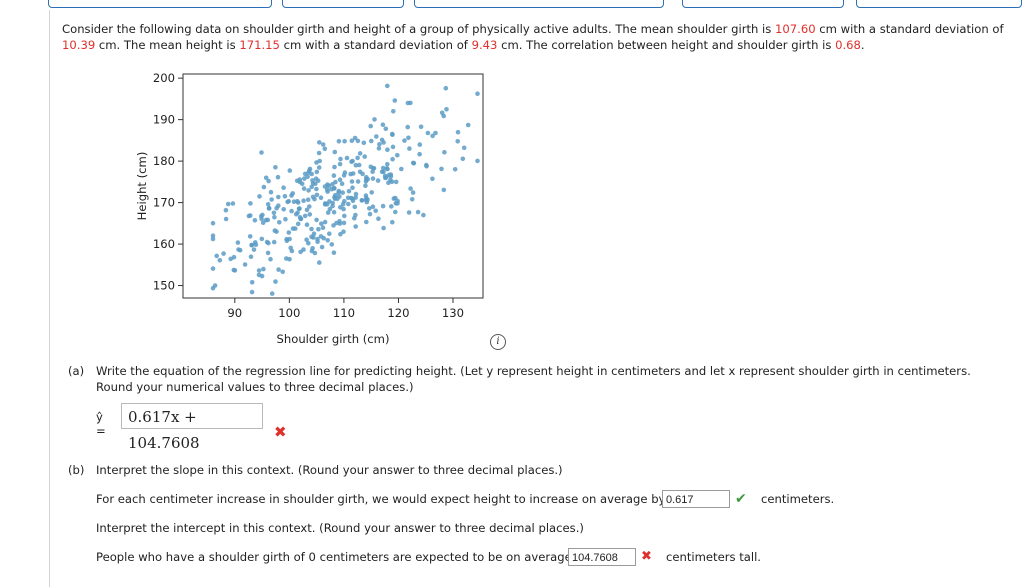 The image size is (1024, 587). I want to click on y-tick-label: 200, so click(164, 78).